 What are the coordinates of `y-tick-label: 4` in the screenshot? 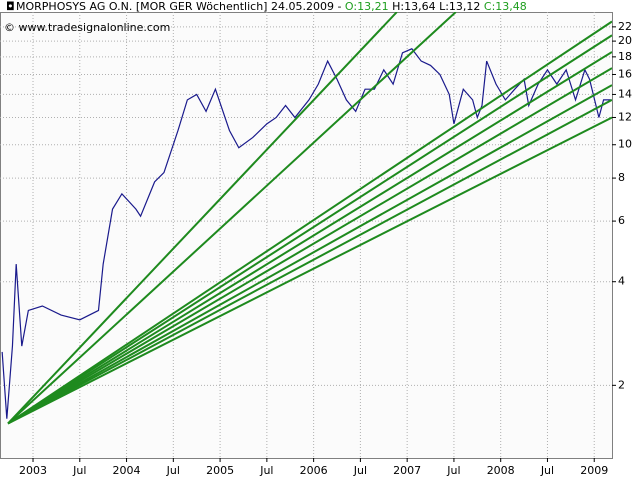 It's located at (621, 281).